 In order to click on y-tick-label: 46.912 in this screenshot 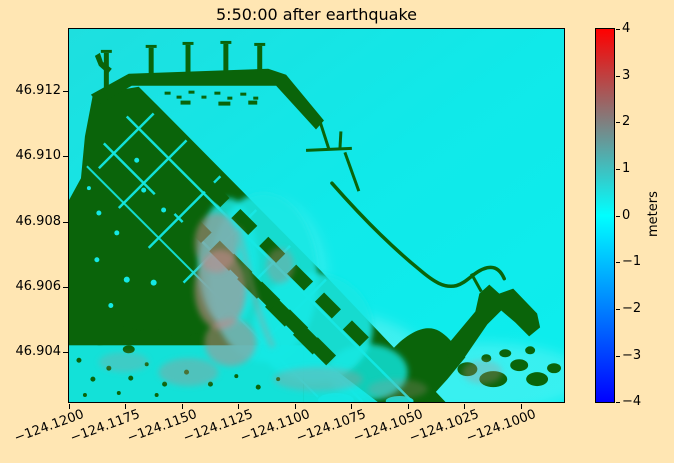, I will do `click(38, 90)`.